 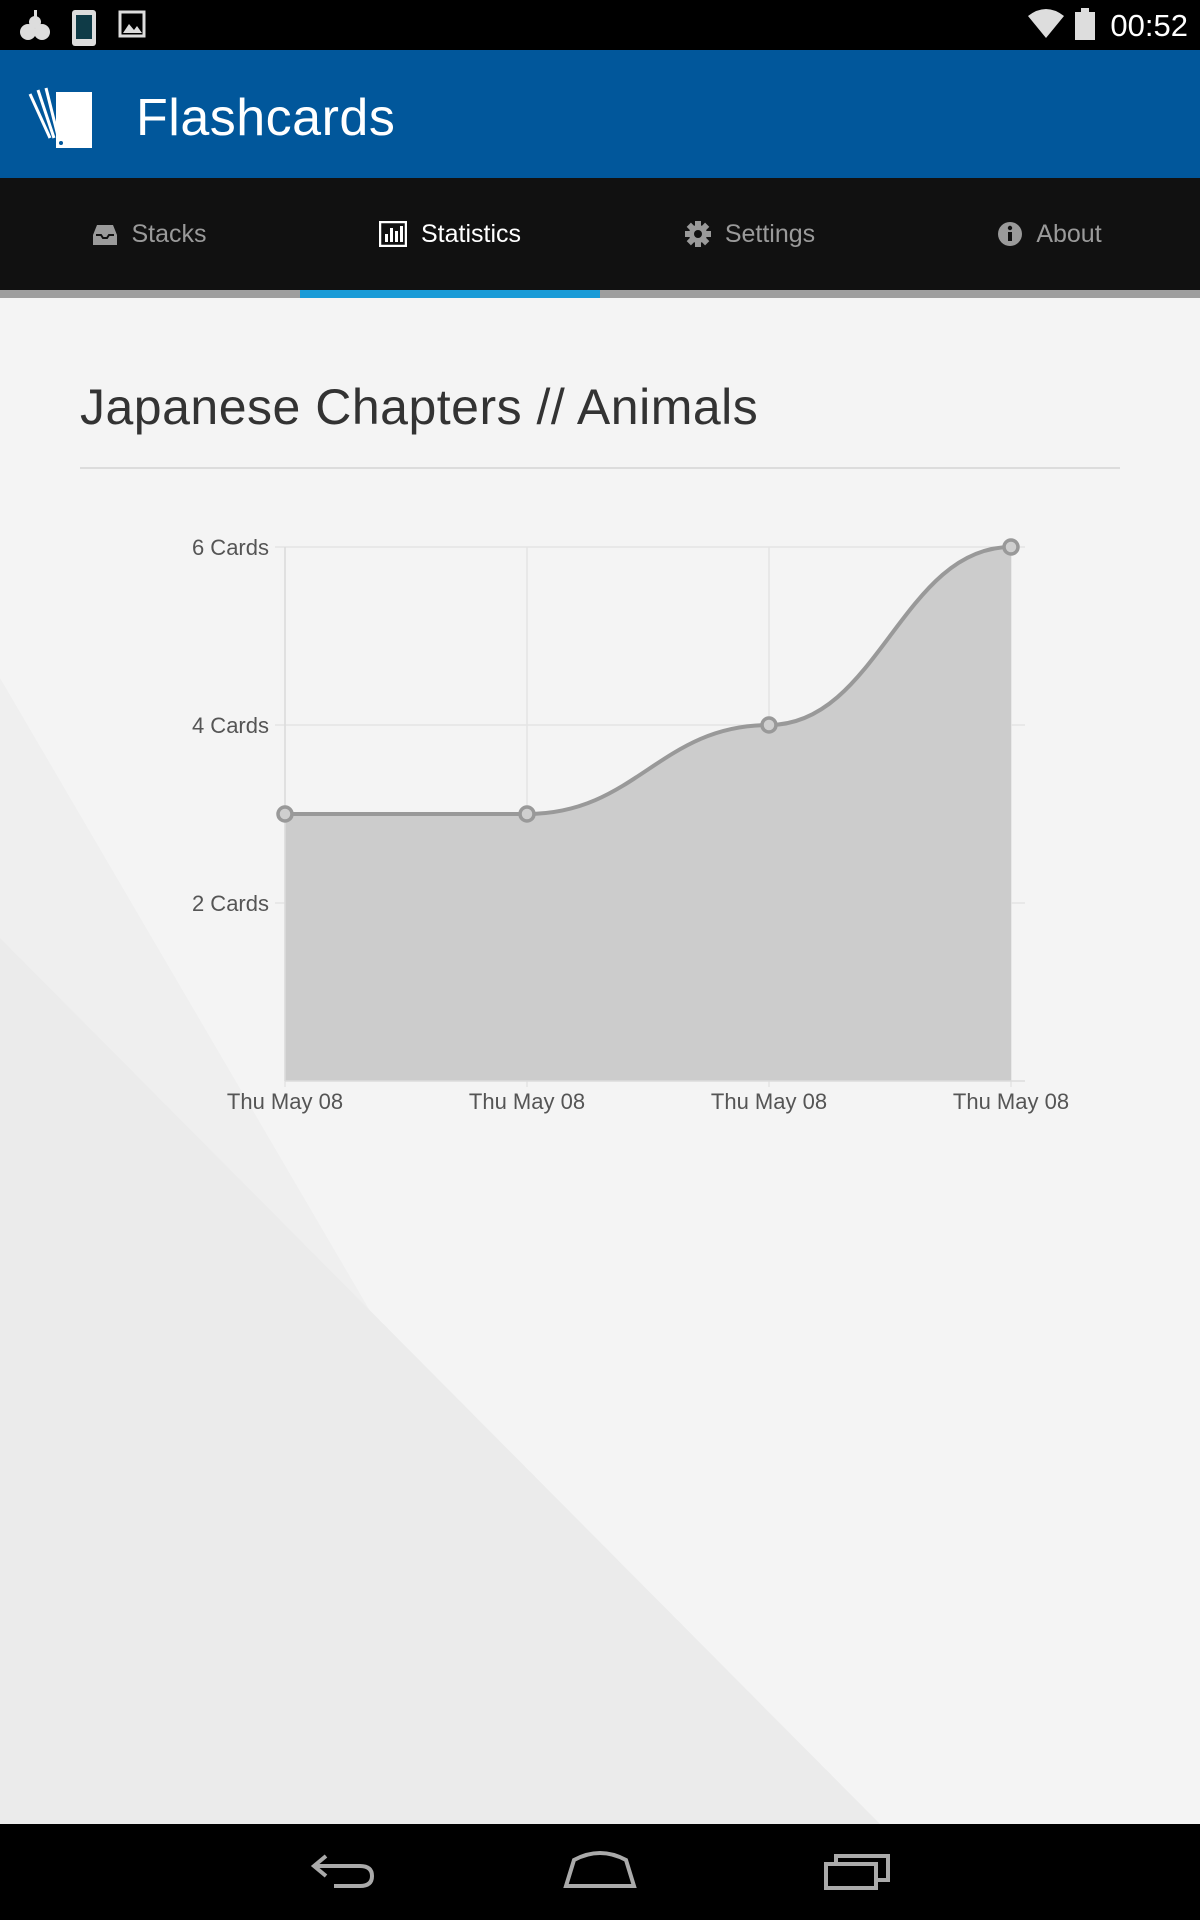 I want to click on tab-statistics-label: Statistics, so click(x=471, y=233).